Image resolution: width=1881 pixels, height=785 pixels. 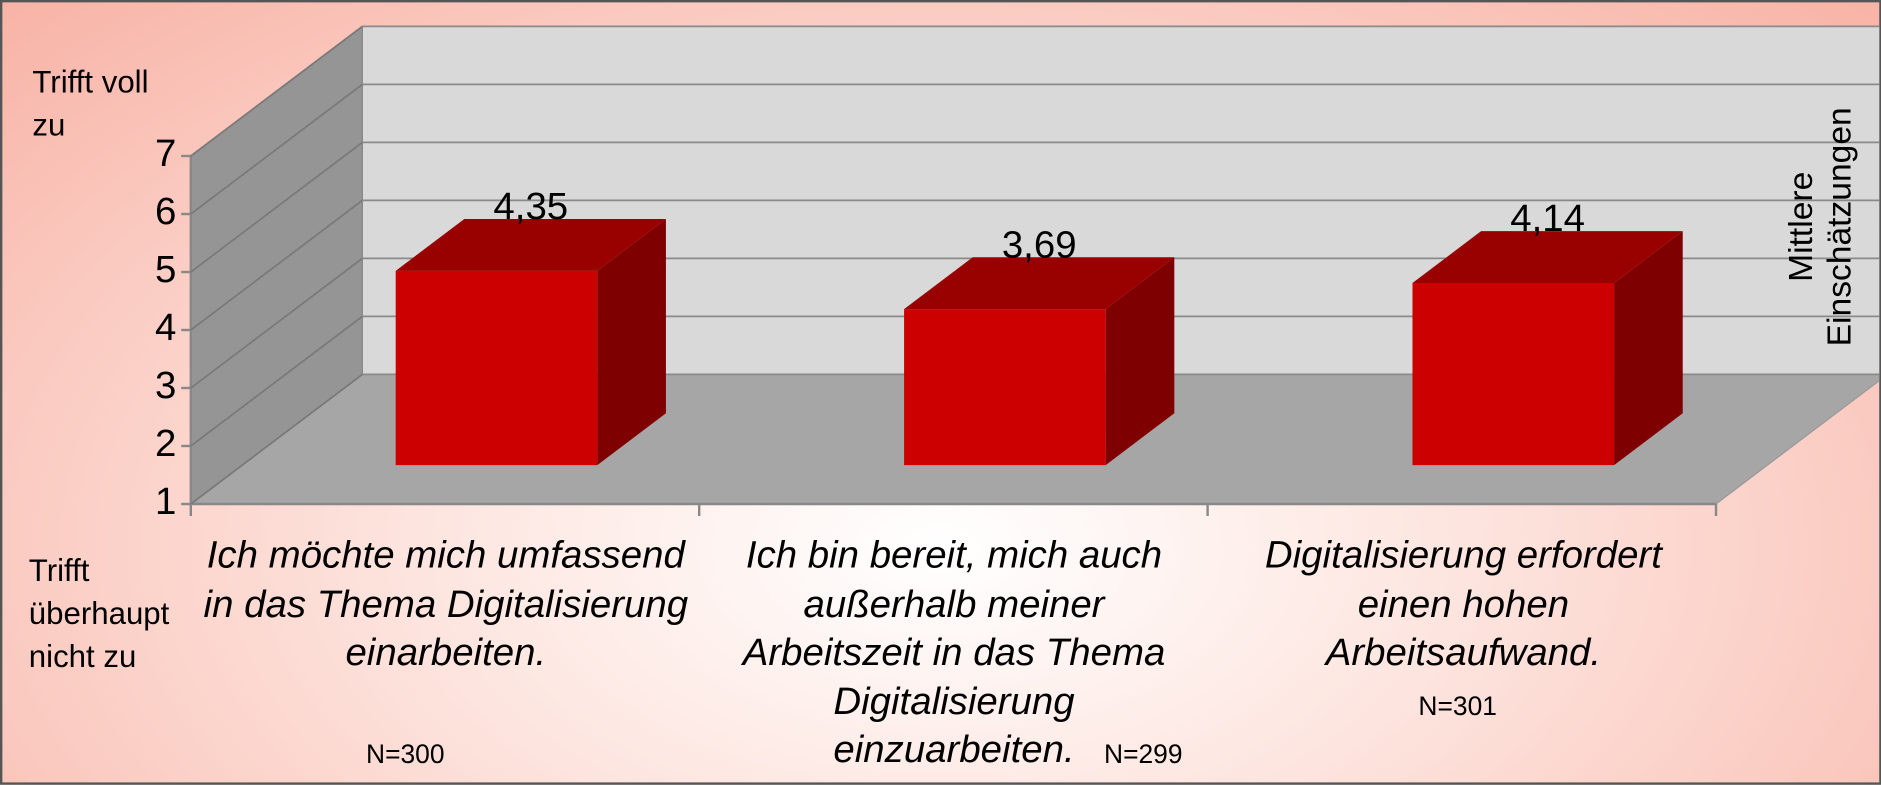 What do you see at coordinates (165, 385) in the screenshot?
I see `y-tick-label: 3` at bounding box center [165, 385].